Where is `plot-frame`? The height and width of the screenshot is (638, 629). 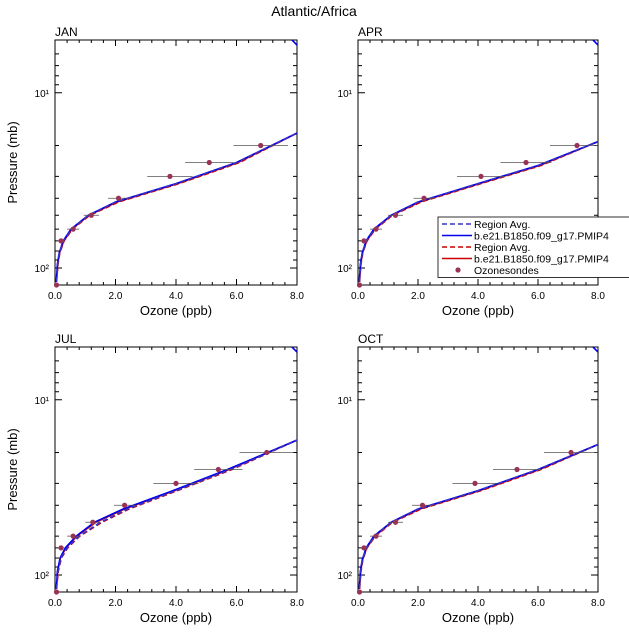
plot-frame is located at coordinates (478, 469).